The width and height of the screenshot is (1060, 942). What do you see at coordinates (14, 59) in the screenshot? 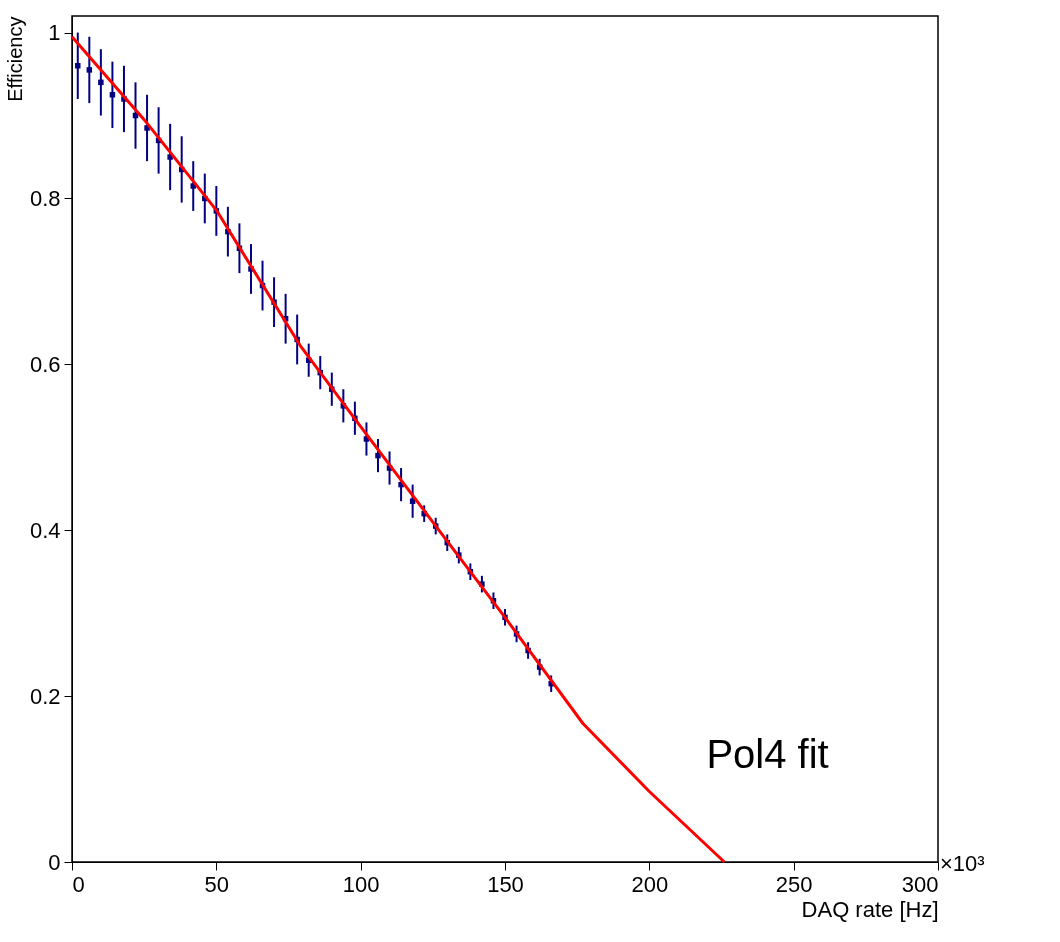
I see `y-axis-title: Efficiency` at bounding box center [14, 59].